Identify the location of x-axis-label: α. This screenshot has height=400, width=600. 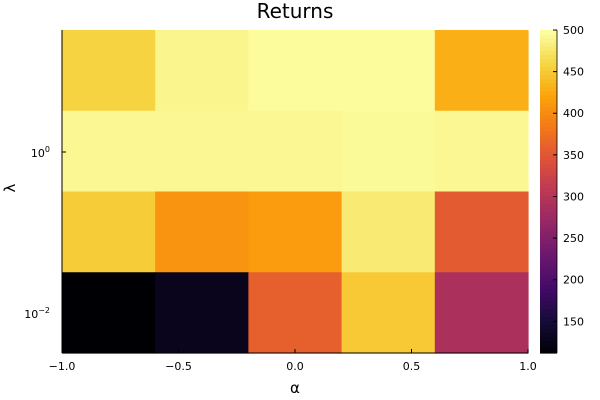
(295, 388).